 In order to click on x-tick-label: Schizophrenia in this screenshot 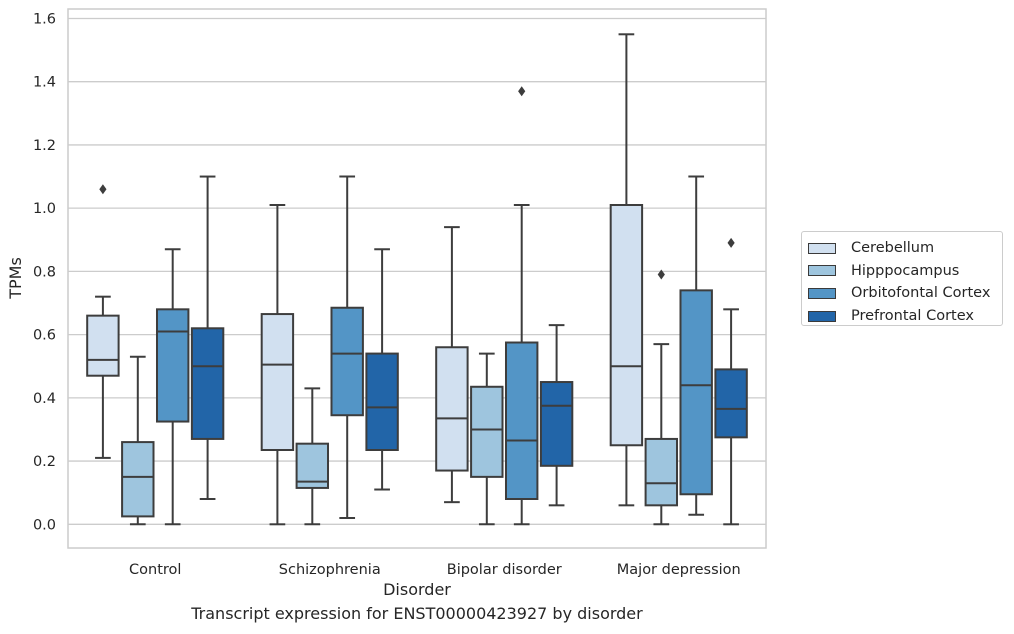, I will do `click(330, 570)`.